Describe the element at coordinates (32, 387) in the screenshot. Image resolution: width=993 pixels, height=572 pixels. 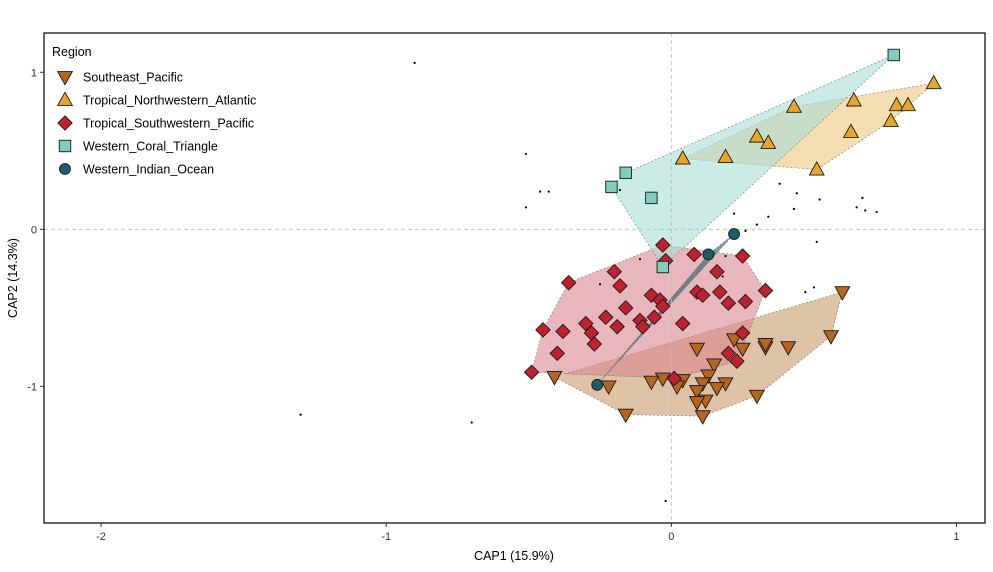
I see `y-tick-label: -1` at that location.